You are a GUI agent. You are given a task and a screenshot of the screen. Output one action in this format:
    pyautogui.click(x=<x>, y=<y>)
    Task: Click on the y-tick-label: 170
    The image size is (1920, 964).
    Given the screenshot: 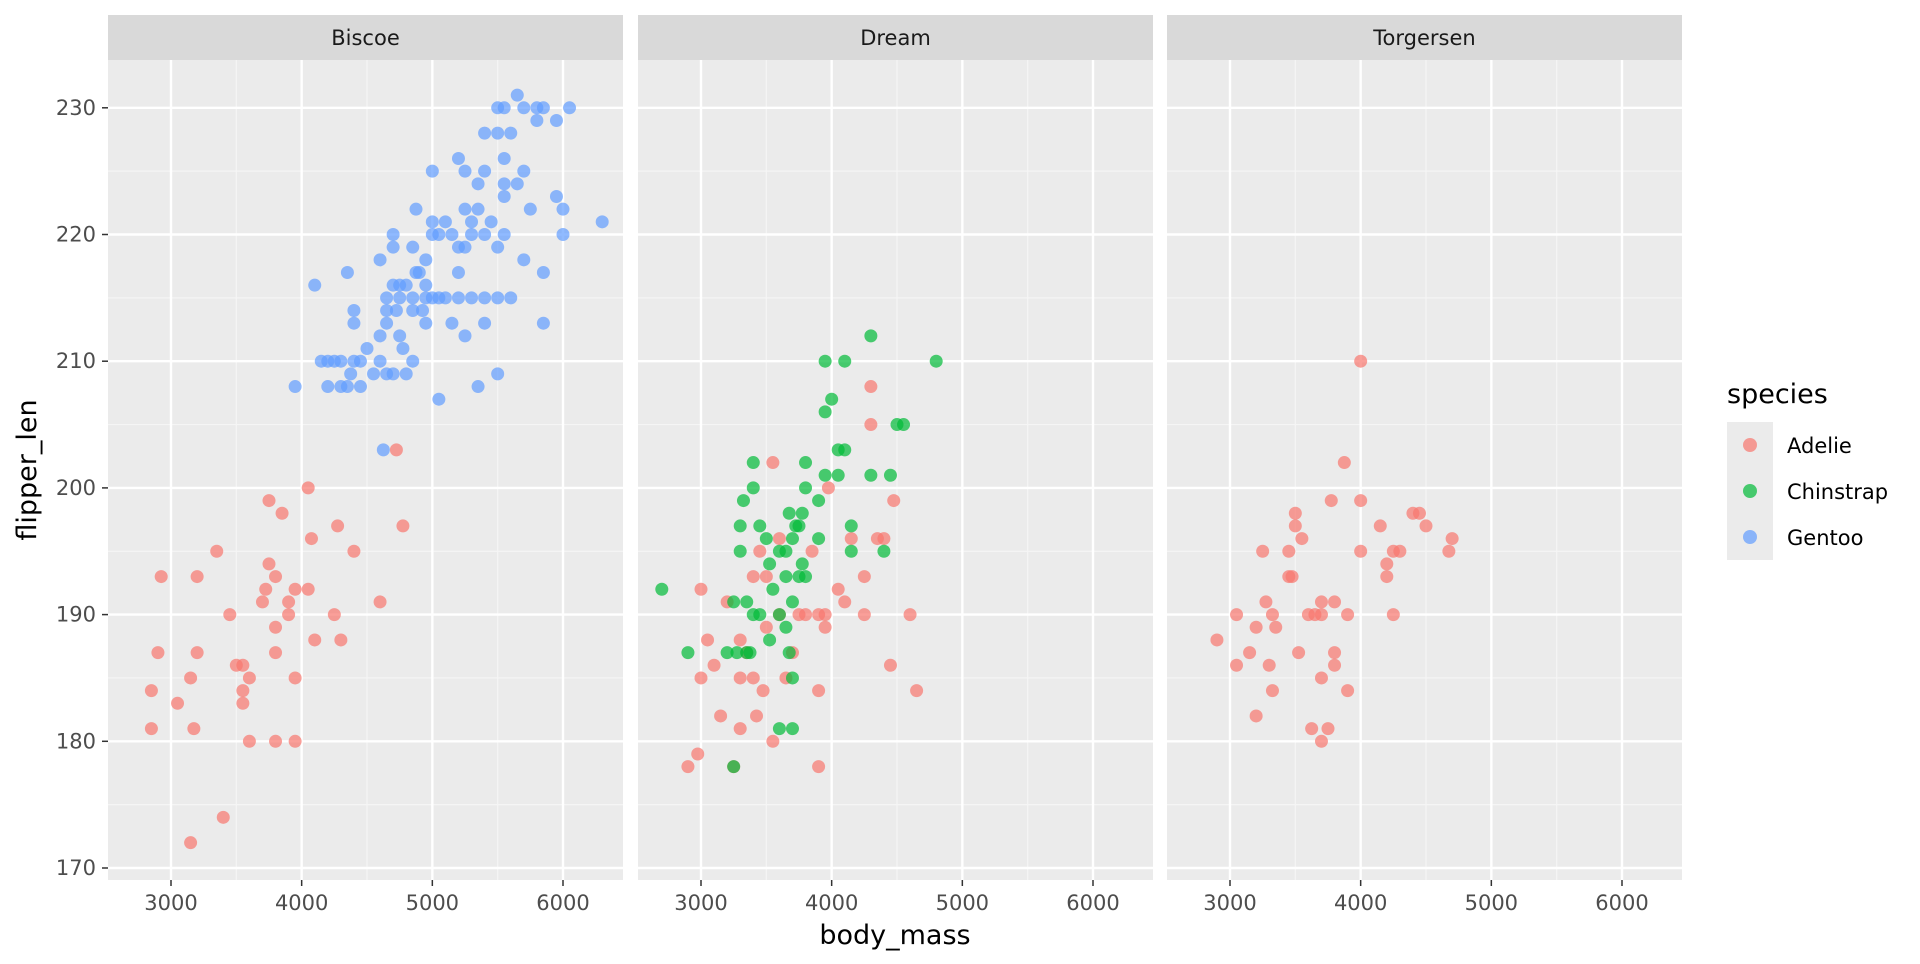 What is the action you would take?
    pyautogui.click(x=76, y=868)
    